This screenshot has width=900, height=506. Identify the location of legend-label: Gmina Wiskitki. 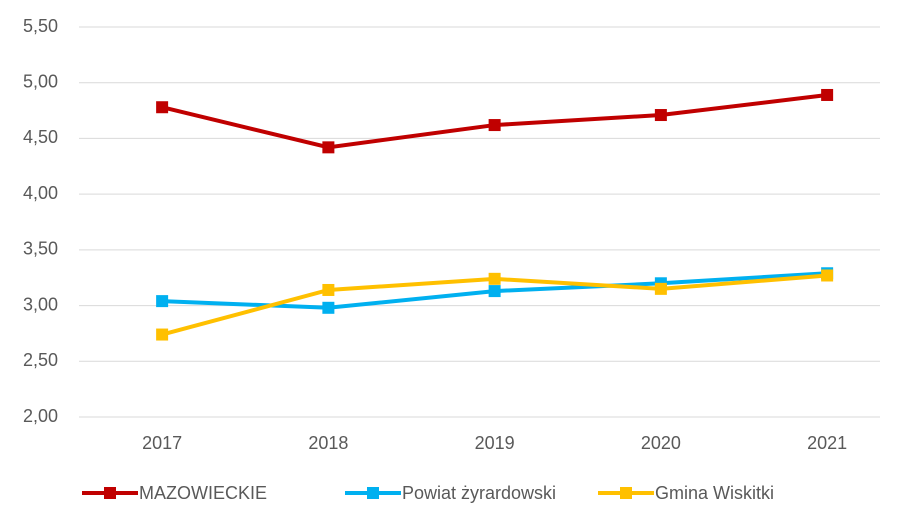
(714, 493).